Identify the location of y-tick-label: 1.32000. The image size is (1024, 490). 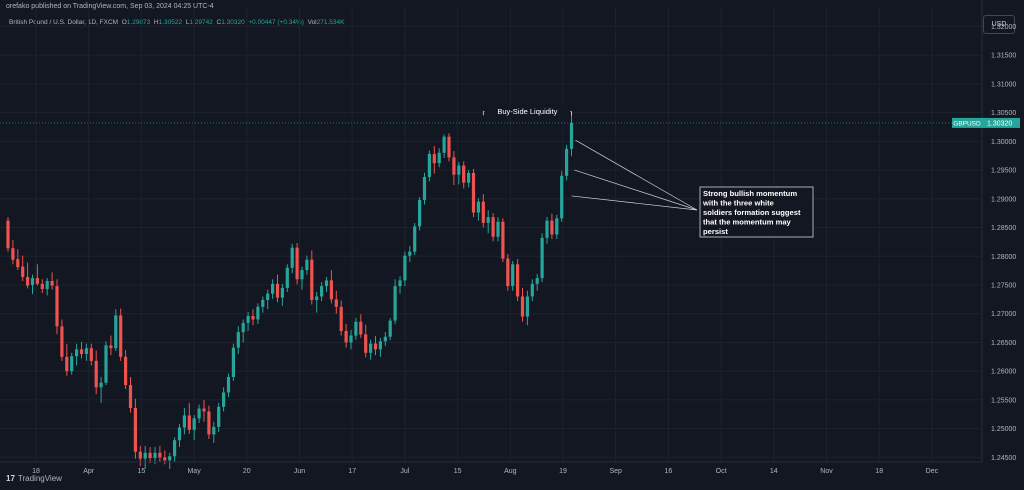
(1003, 27).